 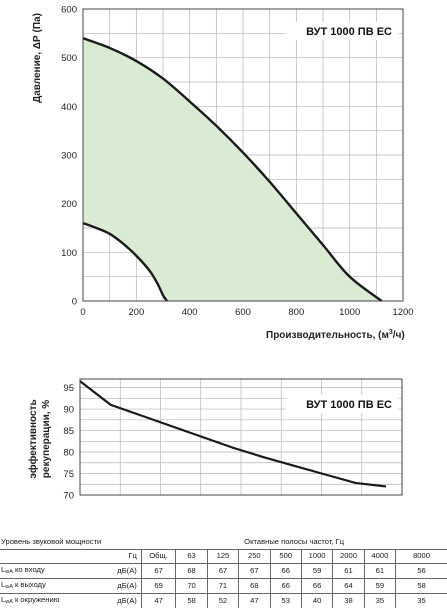 I want to click on cell: 71, so click(x=222, y=585).